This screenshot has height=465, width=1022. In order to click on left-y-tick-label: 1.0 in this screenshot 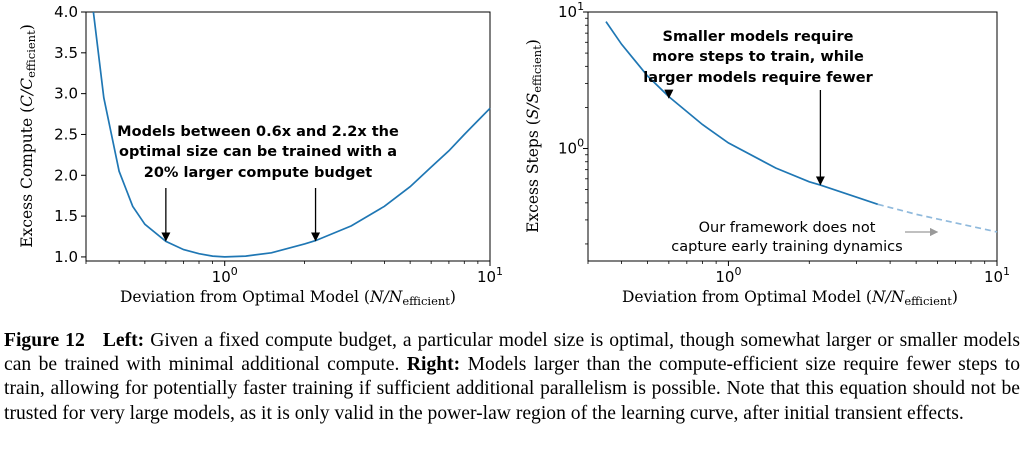, I will do `click(66, 257)`.